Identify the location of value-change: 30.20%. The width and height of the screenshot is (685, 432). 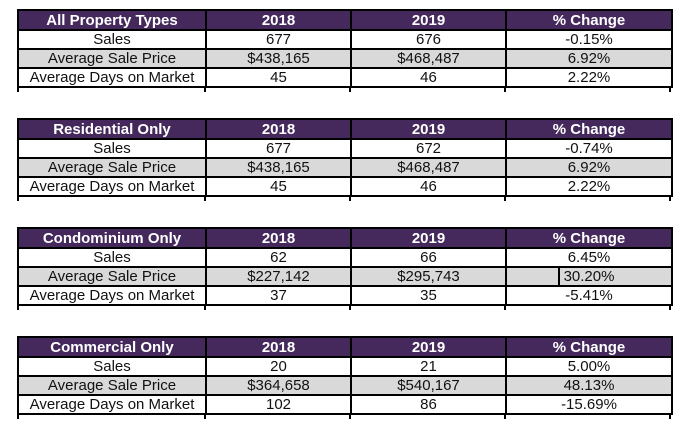
(589, 276).